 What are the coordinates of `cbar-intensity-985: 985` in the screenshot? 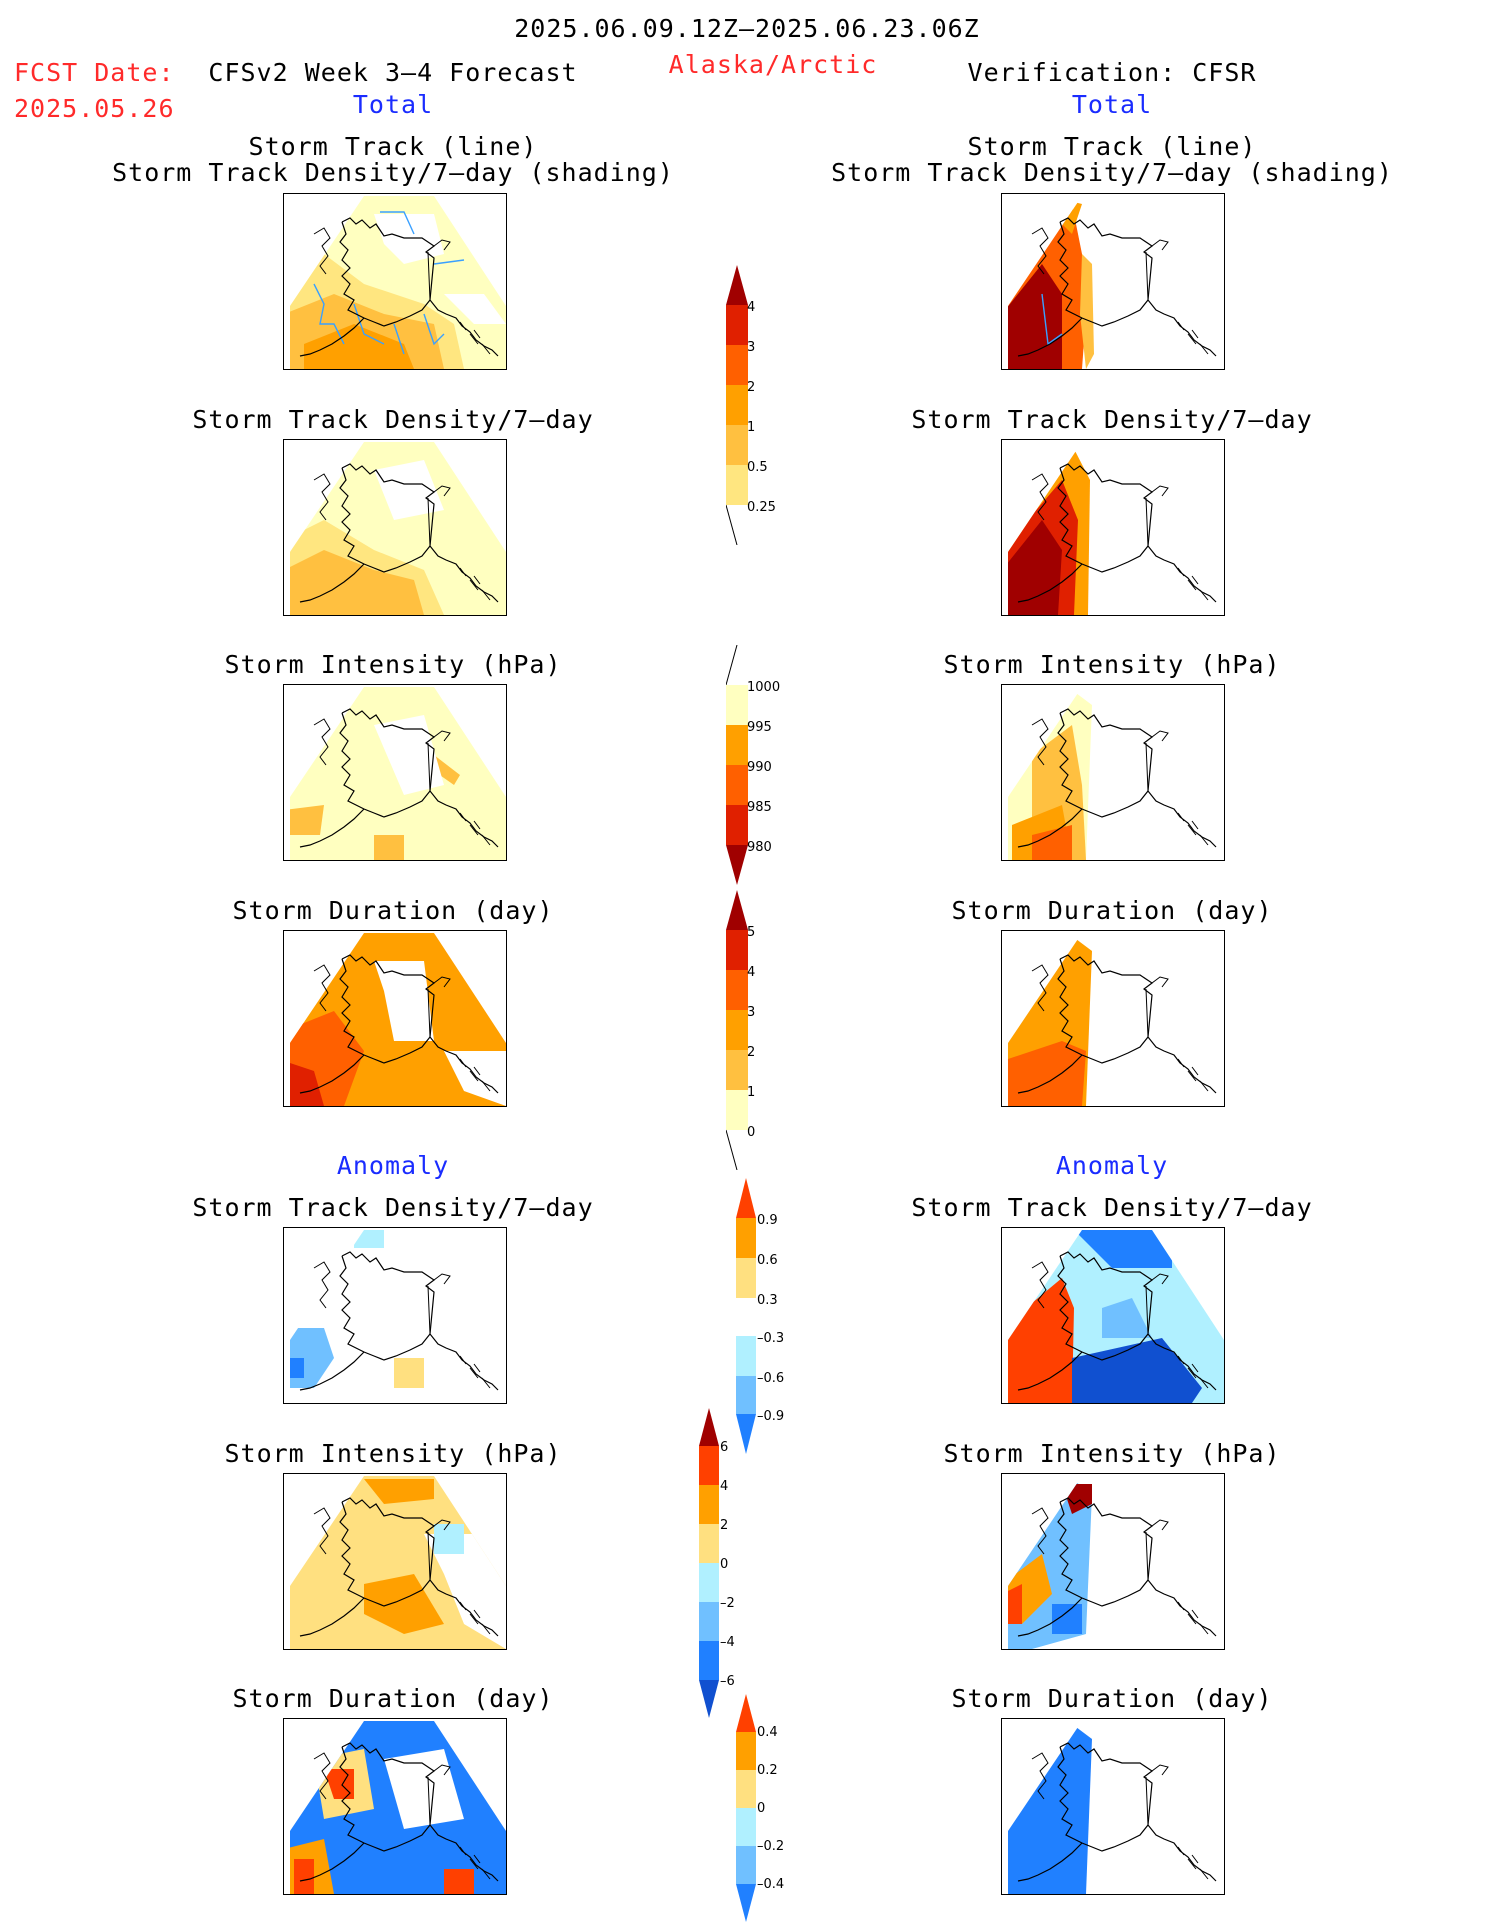 It's located at (759, 807).